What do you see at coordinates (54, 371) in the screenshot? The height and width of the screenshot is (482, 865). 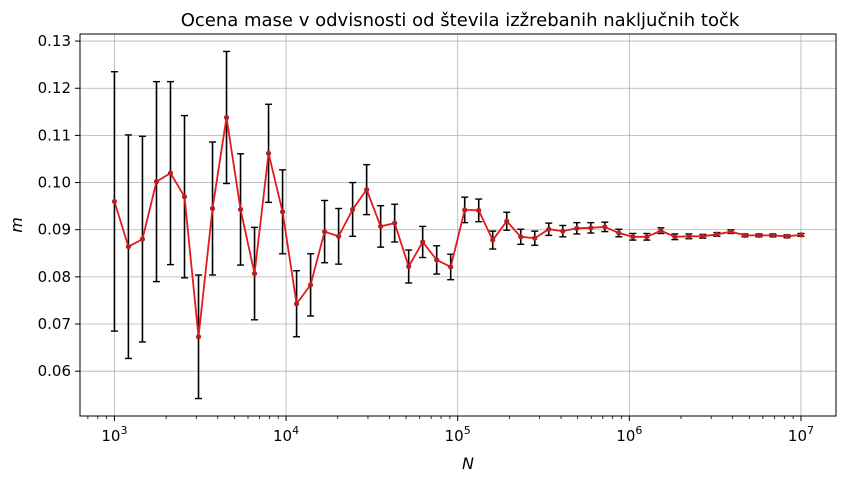 I see `y-tick-label: 0.06` at bounding box center [54, 371].